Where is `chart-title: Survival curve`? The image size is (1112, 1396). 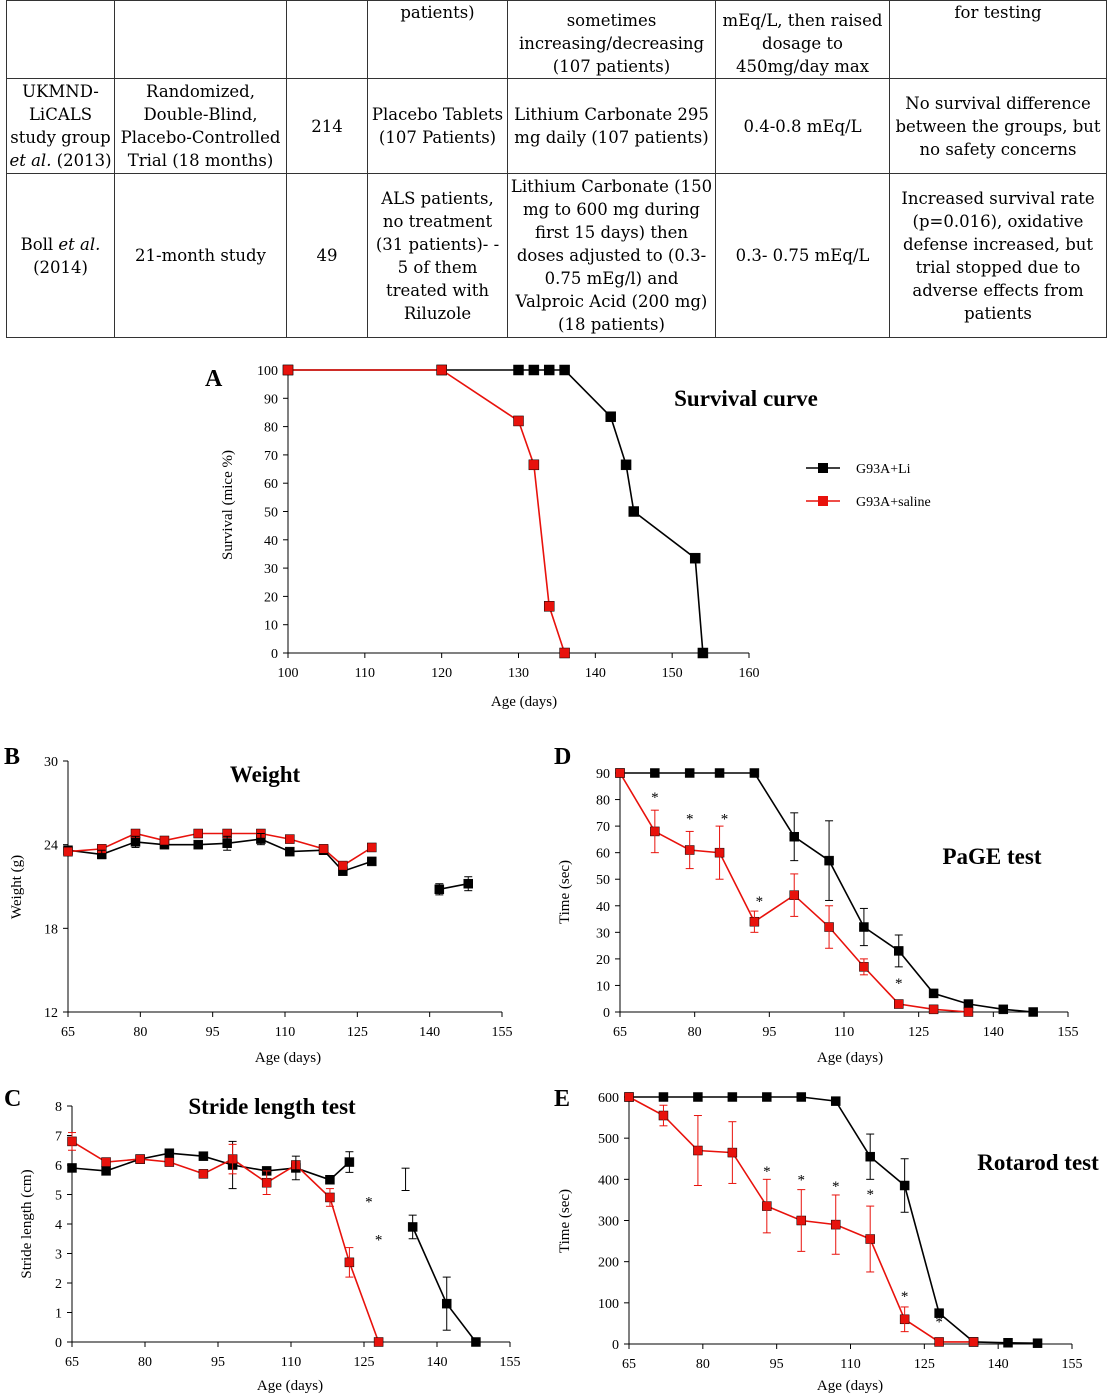
chart-title: Survival curve is located at coordinates (746, 398).